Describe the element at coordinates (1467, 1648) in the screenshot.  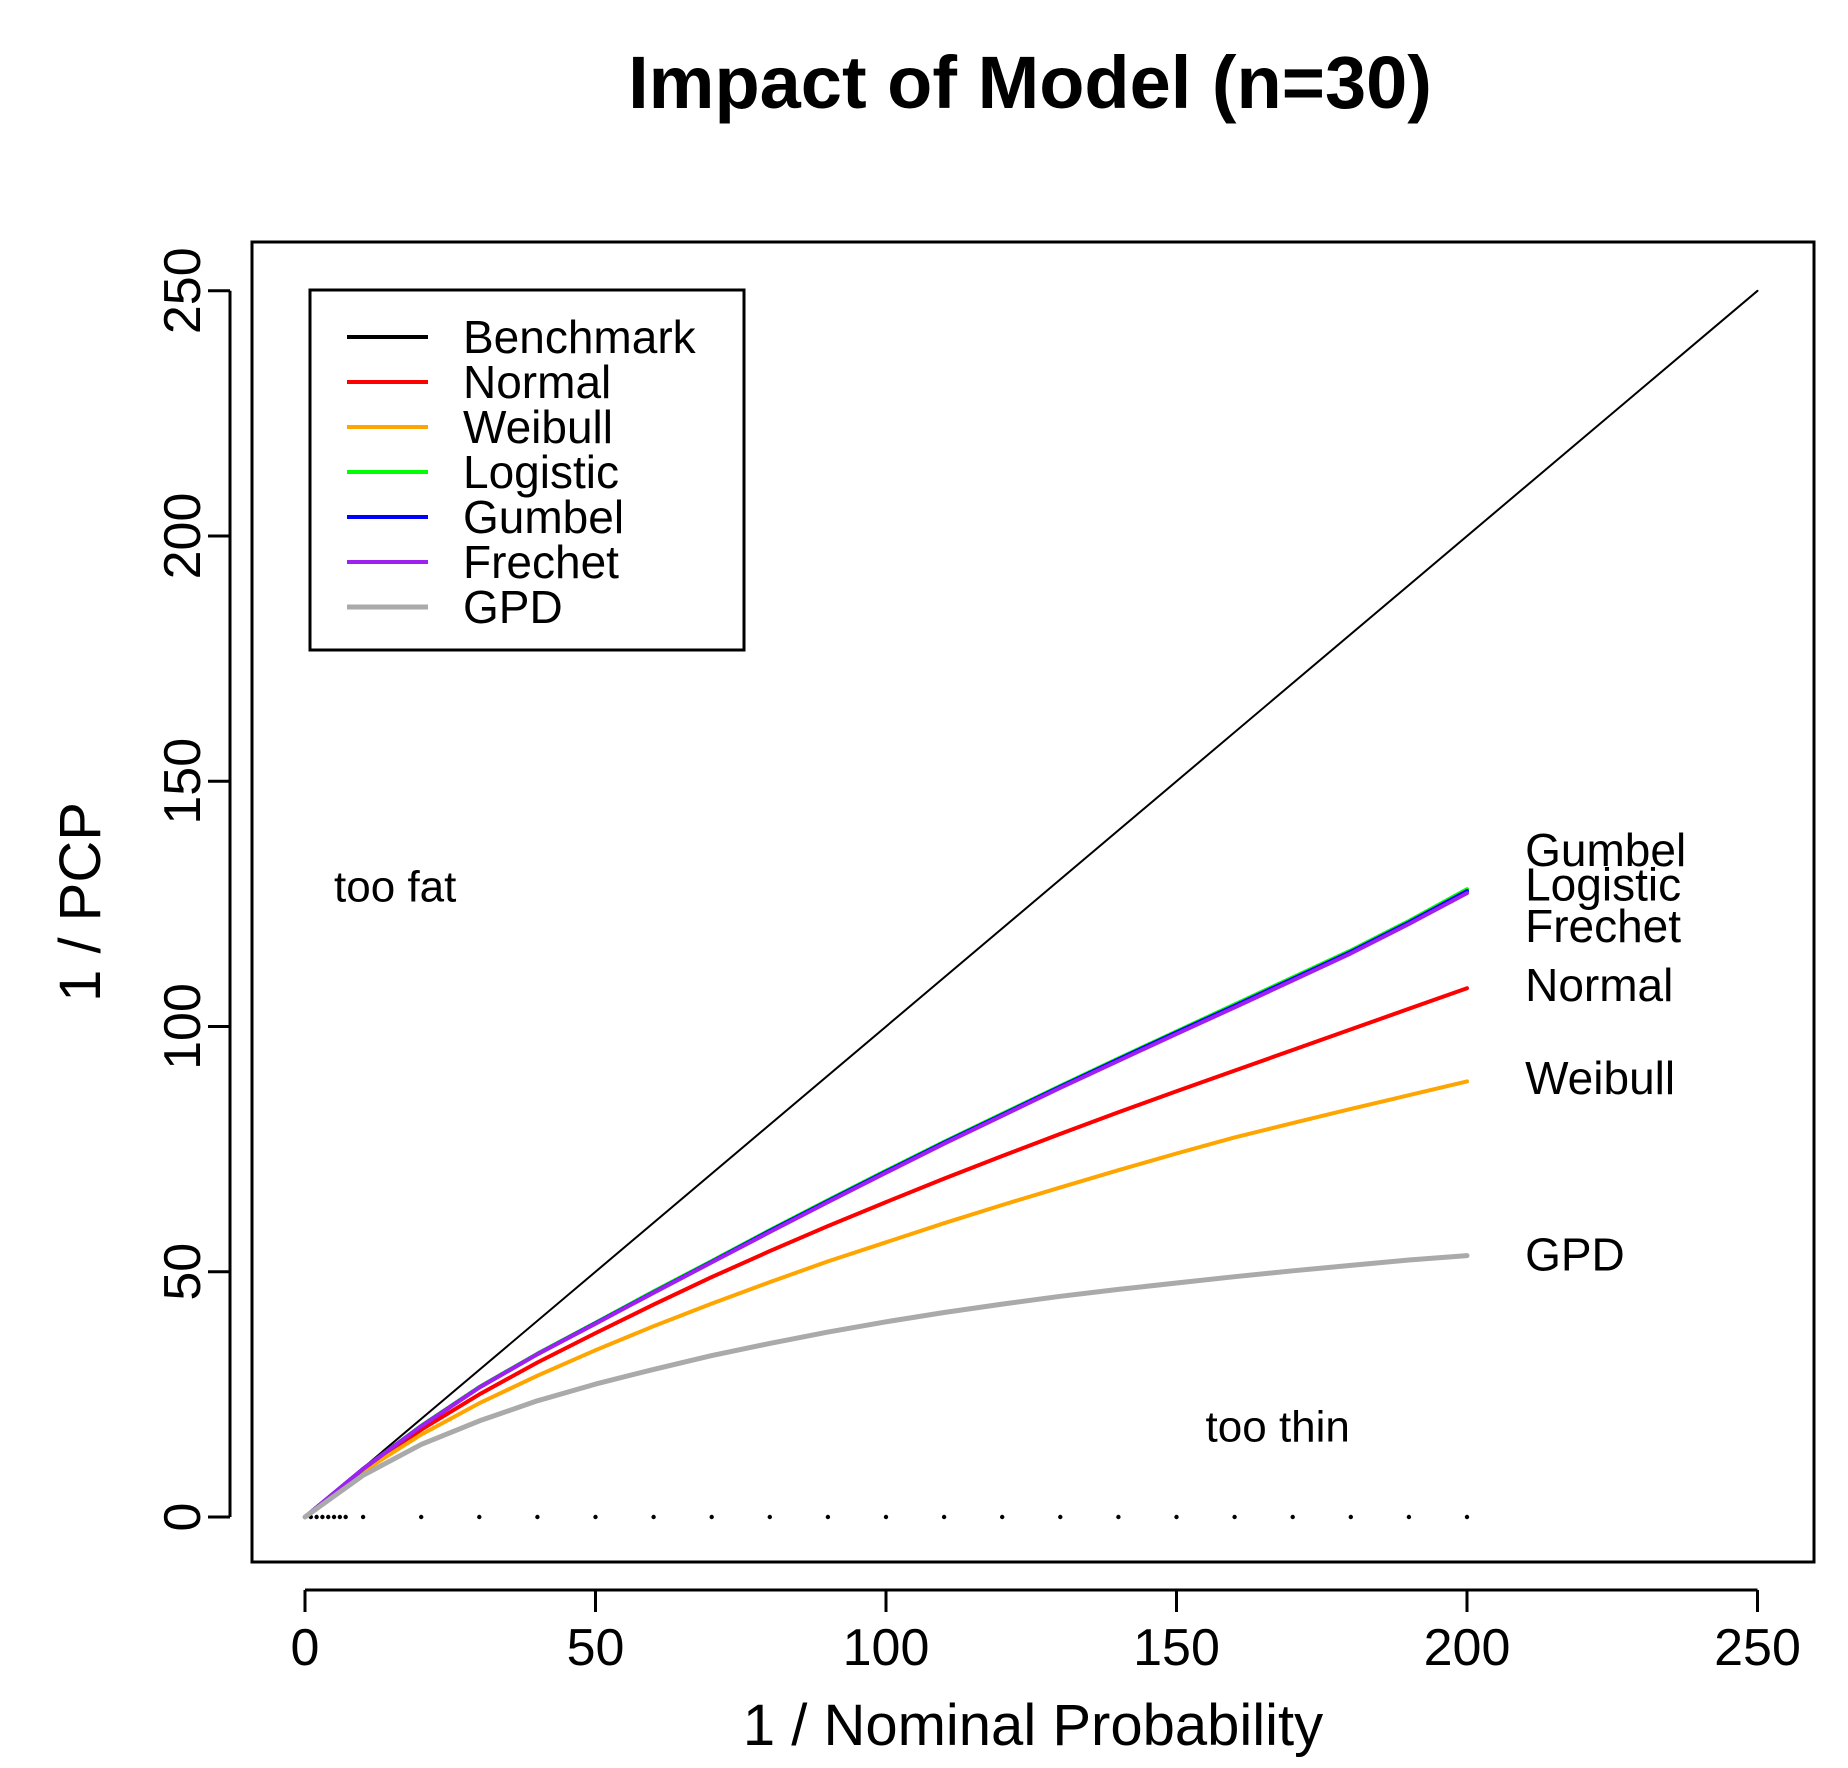
I see `x-tick-label: 200` at that location.